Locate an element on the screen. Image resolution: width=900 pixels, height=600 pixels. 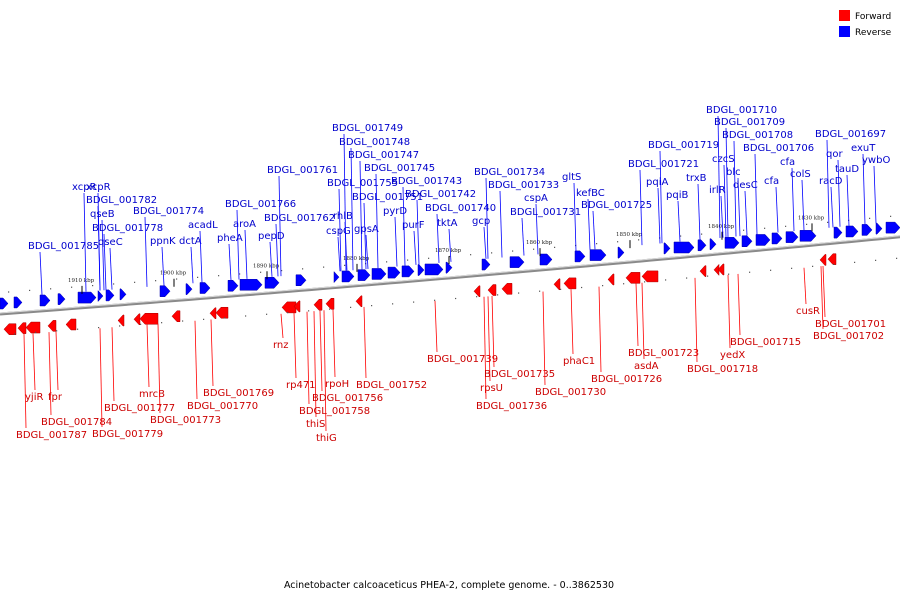
forward-gene-label: BDGL_001723 is located at coordinates (663, 353).